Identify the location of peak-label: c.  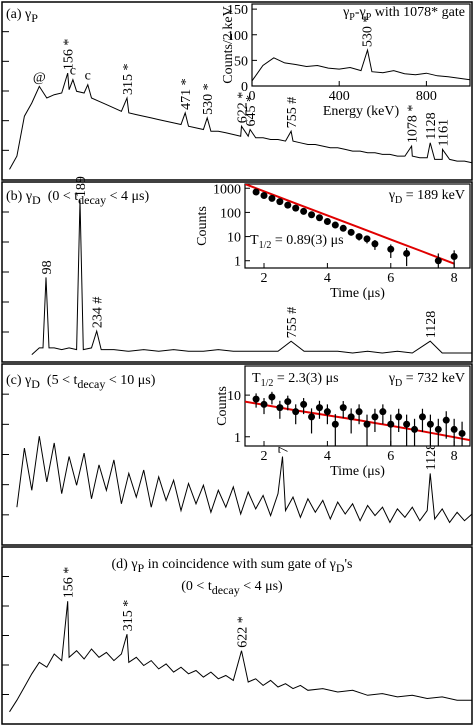
(73, 71).